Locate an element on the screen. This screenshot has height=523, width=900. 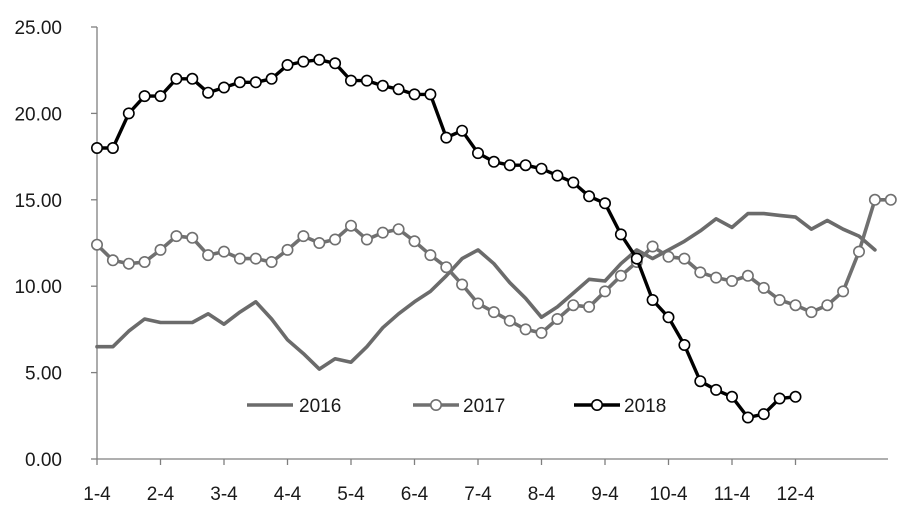
x-tick-label: 3-4 is located at coordinates (224, 494).